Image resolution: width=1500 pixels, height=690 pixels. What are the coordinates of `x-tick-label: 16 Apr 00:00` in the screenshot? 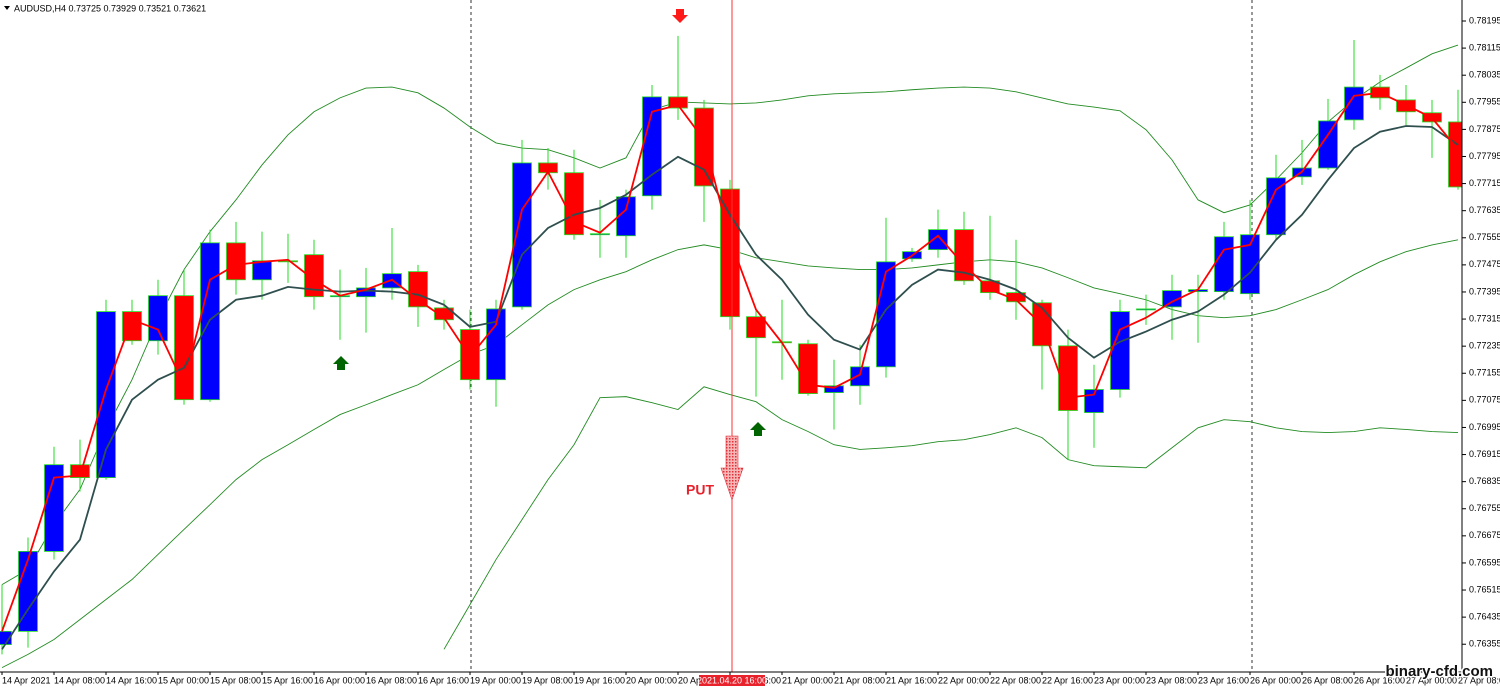 It's located at (339, 680).